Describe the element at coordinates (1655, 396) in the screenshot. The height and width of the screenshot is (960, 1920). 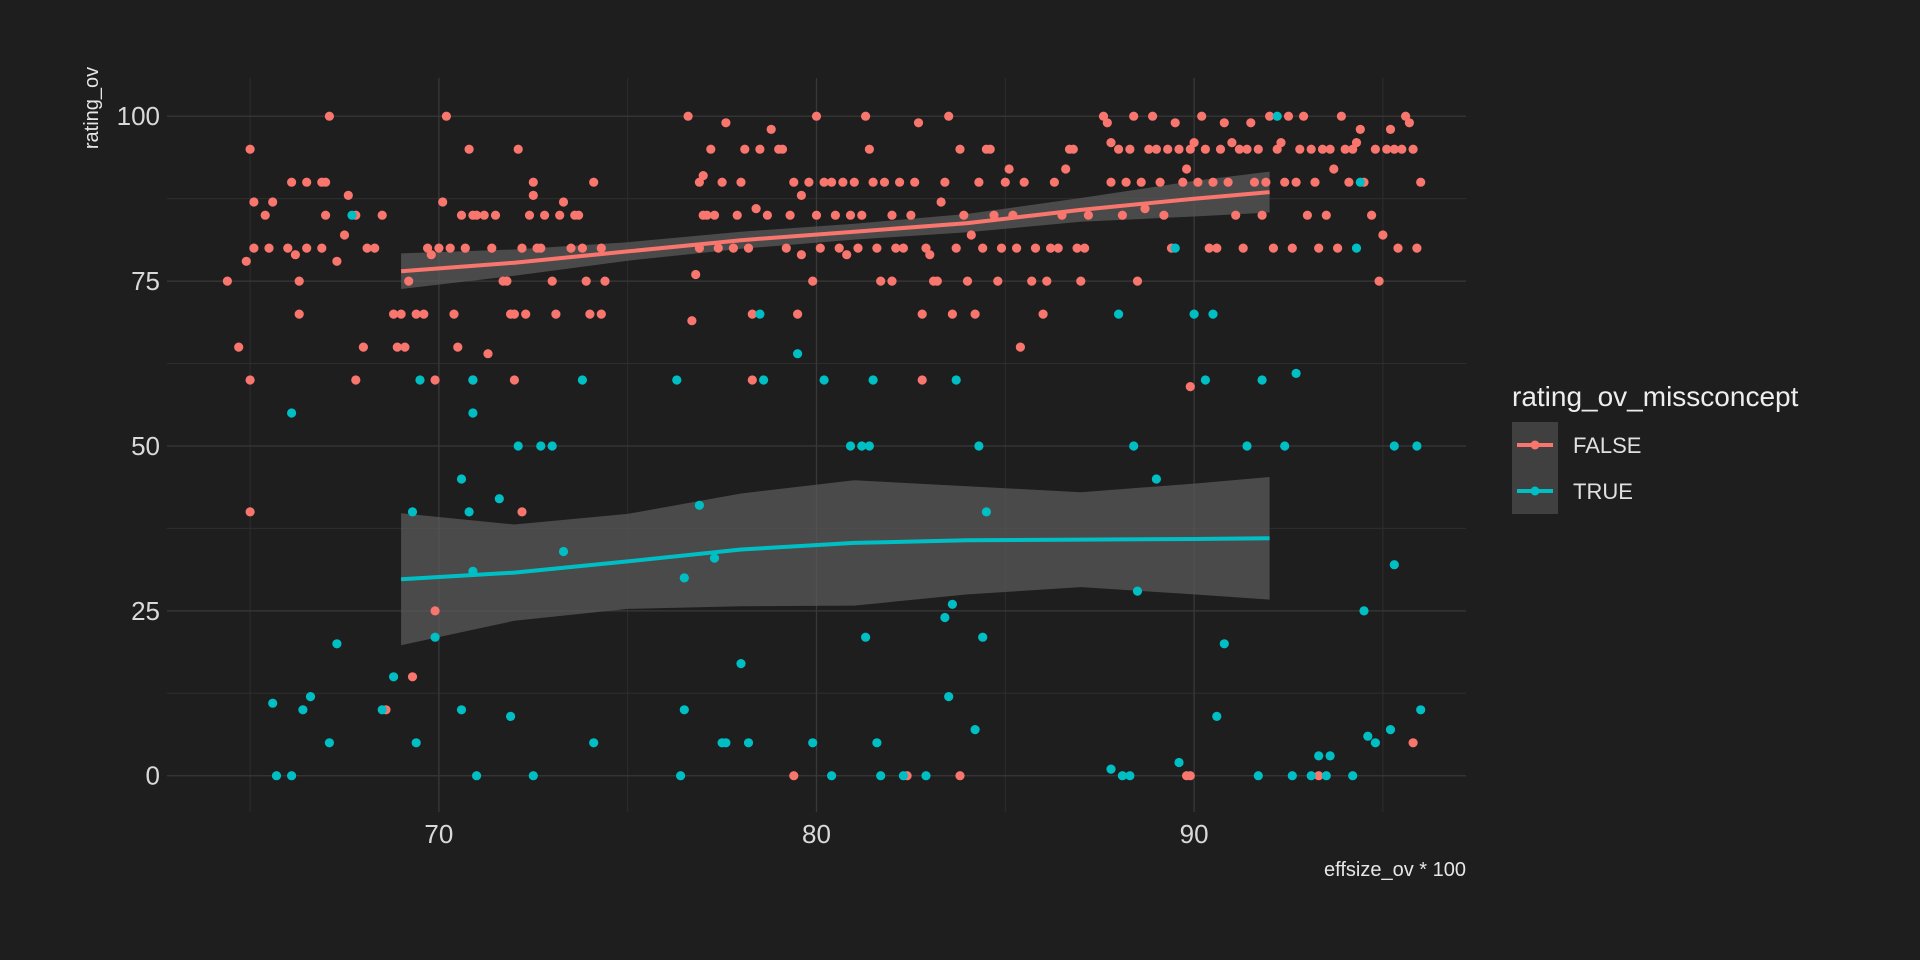
I see `legend-title: rating_ov_missconcept` at that location.